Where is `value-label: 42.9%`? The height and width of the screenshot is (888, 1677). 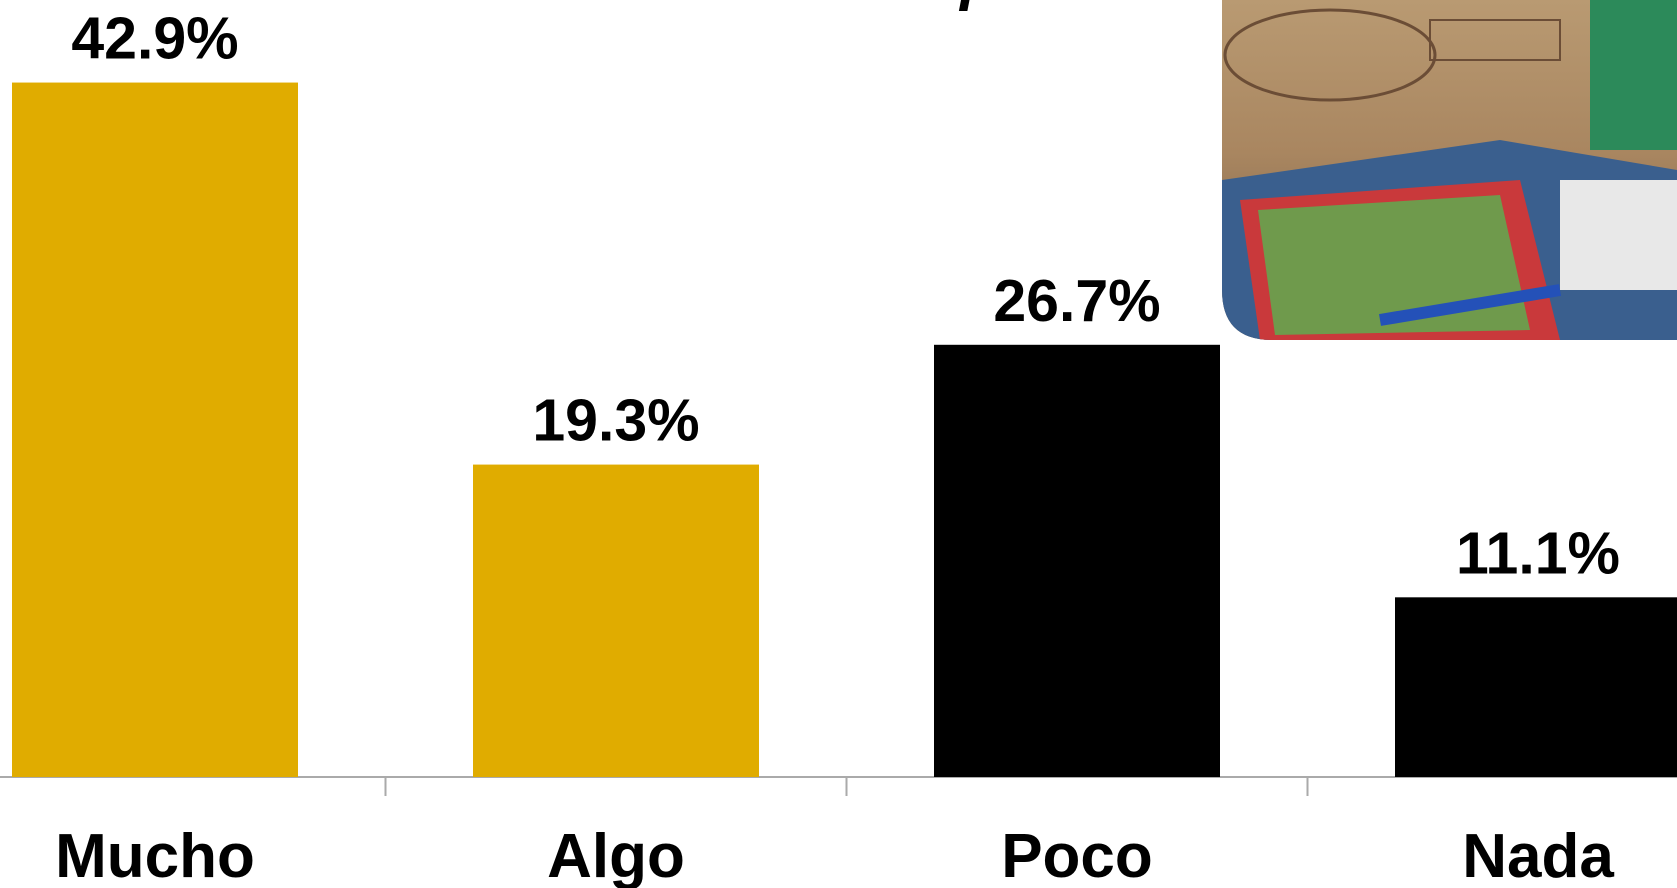 value-label: 42.9% is located at coordinates (154, 39).